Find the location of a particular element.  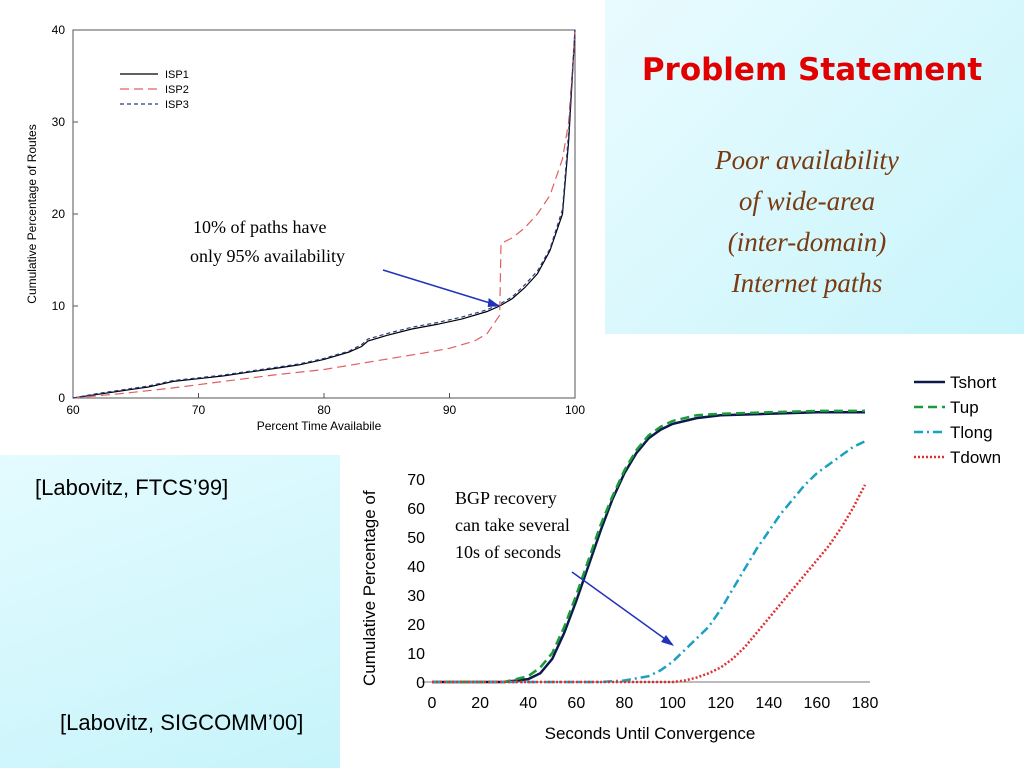

annotation-line-3: 10s of seconds is located at coordinates (508, 552).